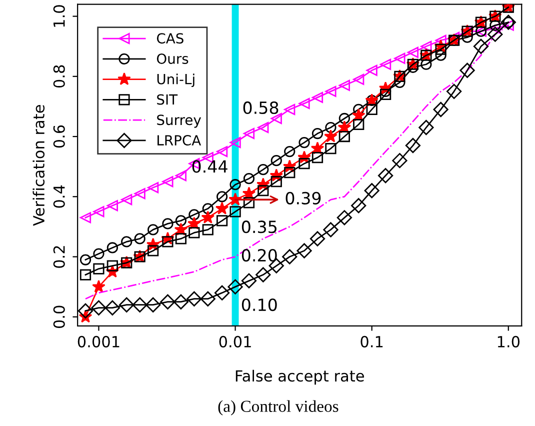 This screenshot has width=535, height=426. I want to click on annotation: 0.35, so click(259, 227).